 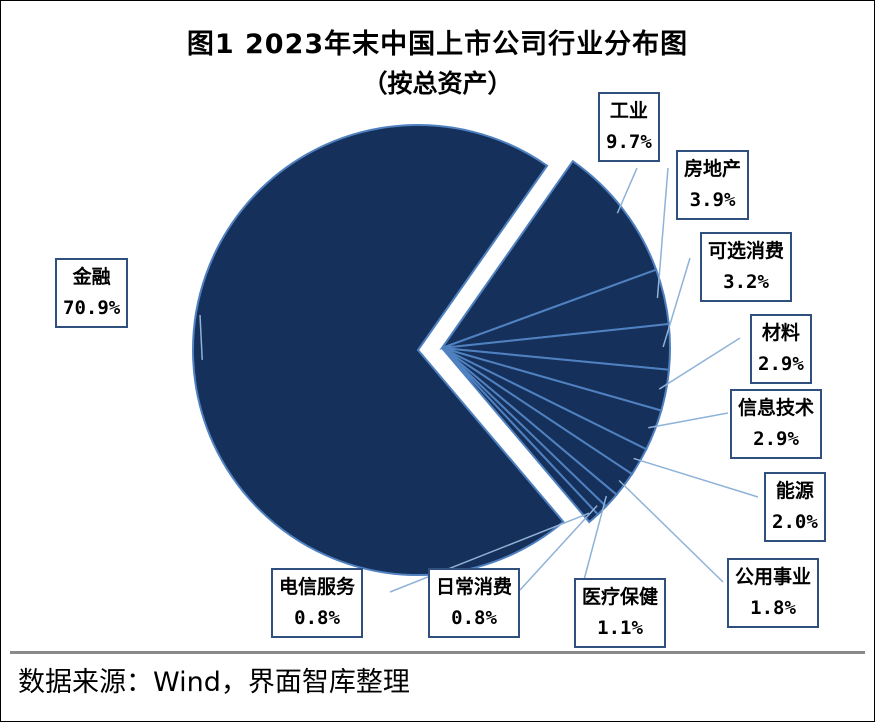 I want to click on slice-label-name: 材料, so click(x=780, y=333).